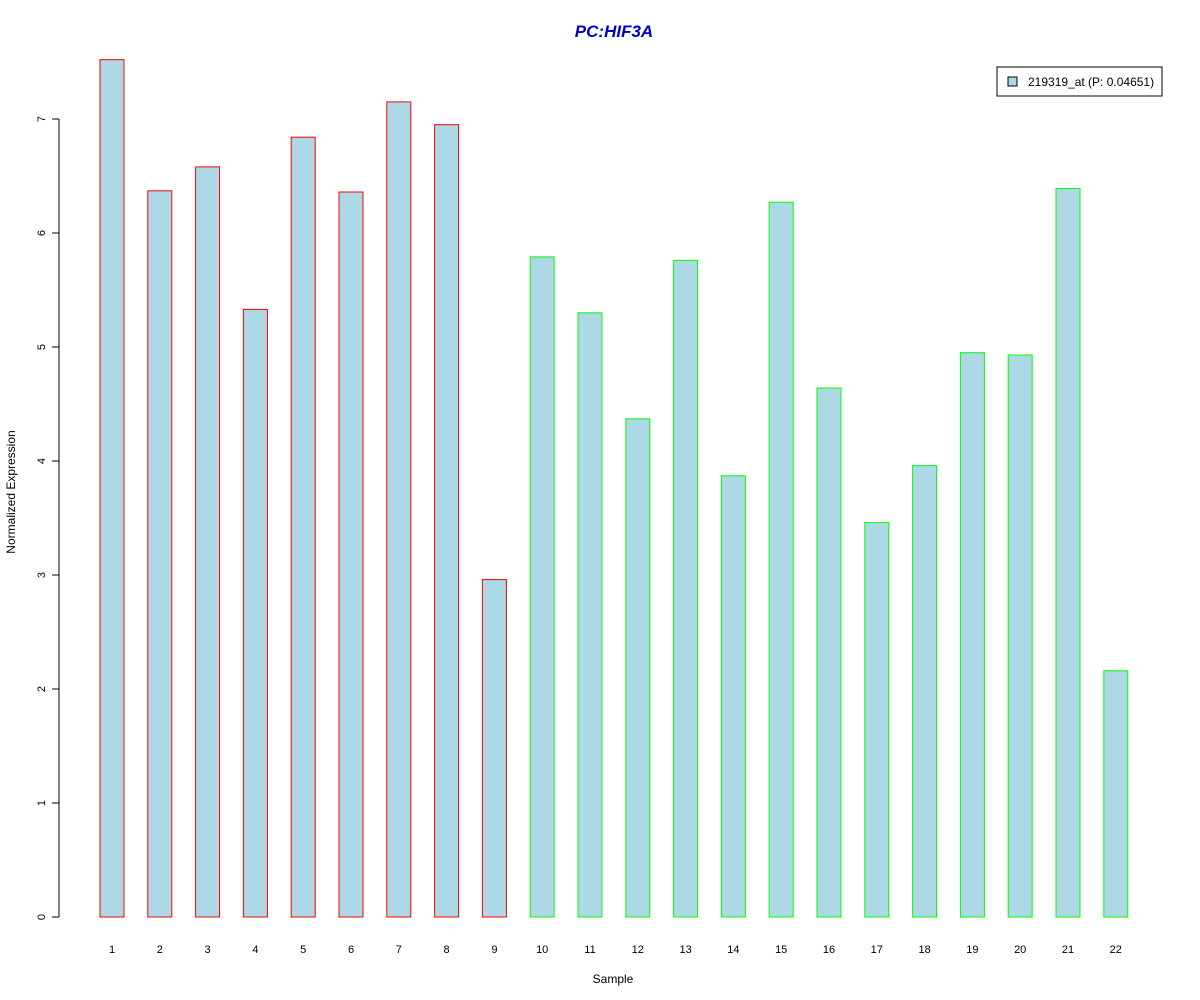 The width and height of the screenshot is (1200, 1000). What do you see at coordinates (399, 950) in the screenshot?
I see `x-tick-label: 7` at bounding box center [399, 950].